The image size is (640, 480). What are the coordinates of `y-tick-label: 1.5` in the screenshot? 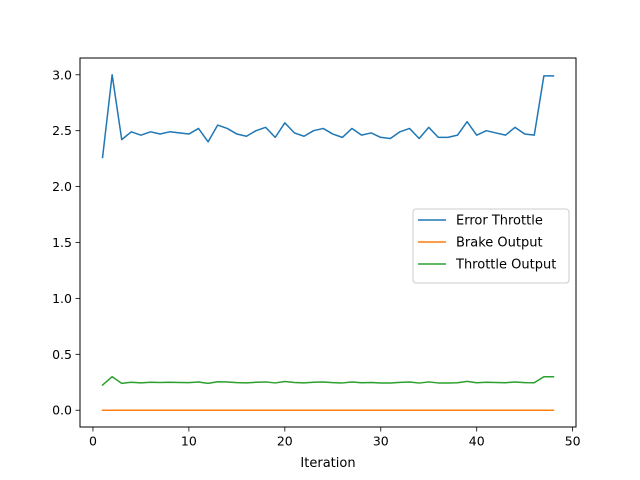 It's located at (62, 242).